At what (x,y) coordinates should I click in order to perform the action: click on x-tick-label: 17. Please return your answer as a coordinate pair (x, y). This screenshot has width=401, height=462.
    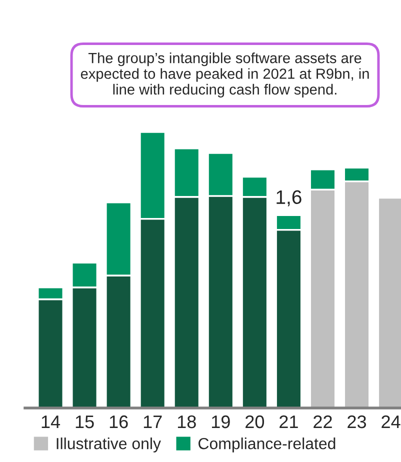
    Looking at the image, I should click on (153, 422).